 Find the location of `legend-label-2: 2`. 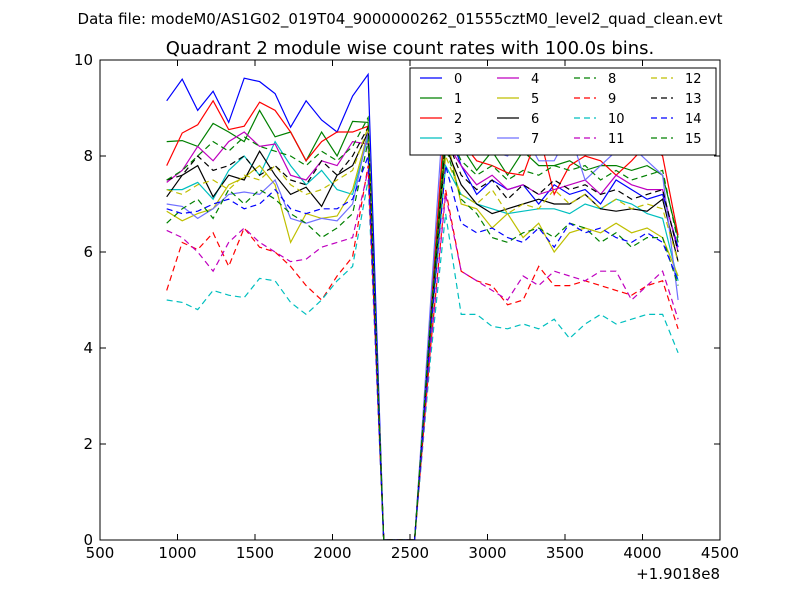

legend-label-2: 2 is located at coordinates (458, 119).